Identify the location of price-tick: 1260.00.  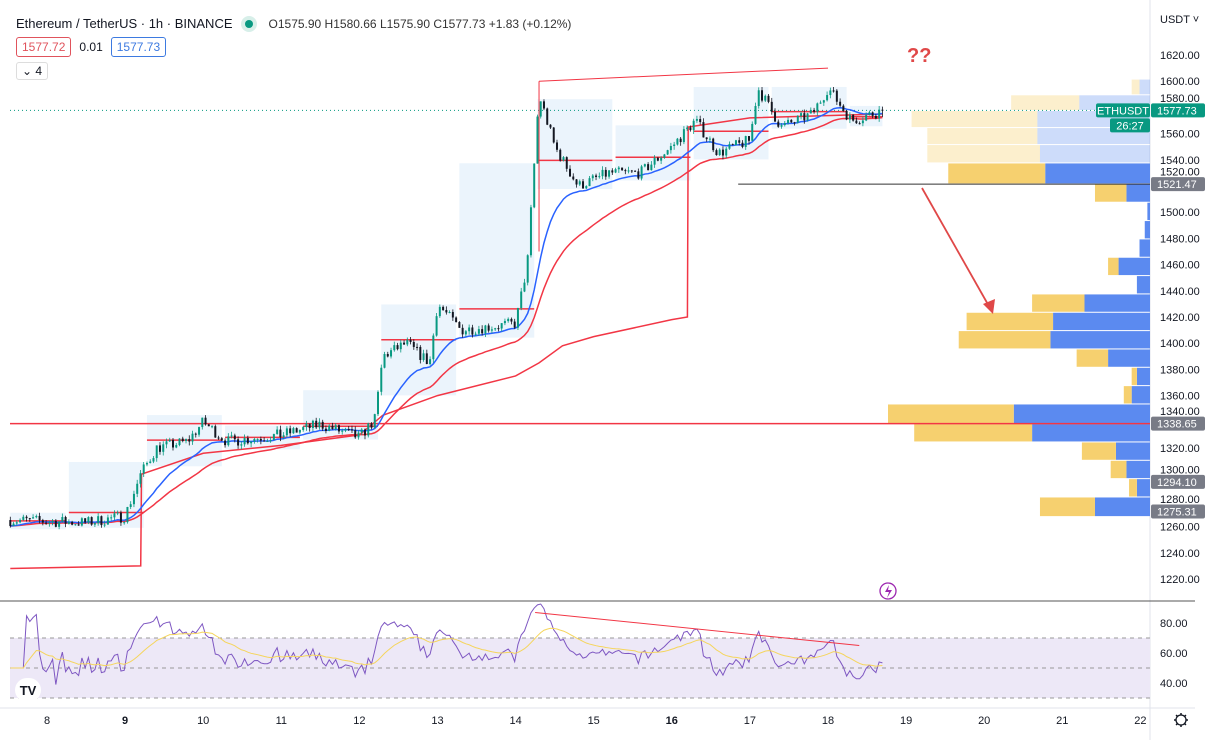
(1180, 528).